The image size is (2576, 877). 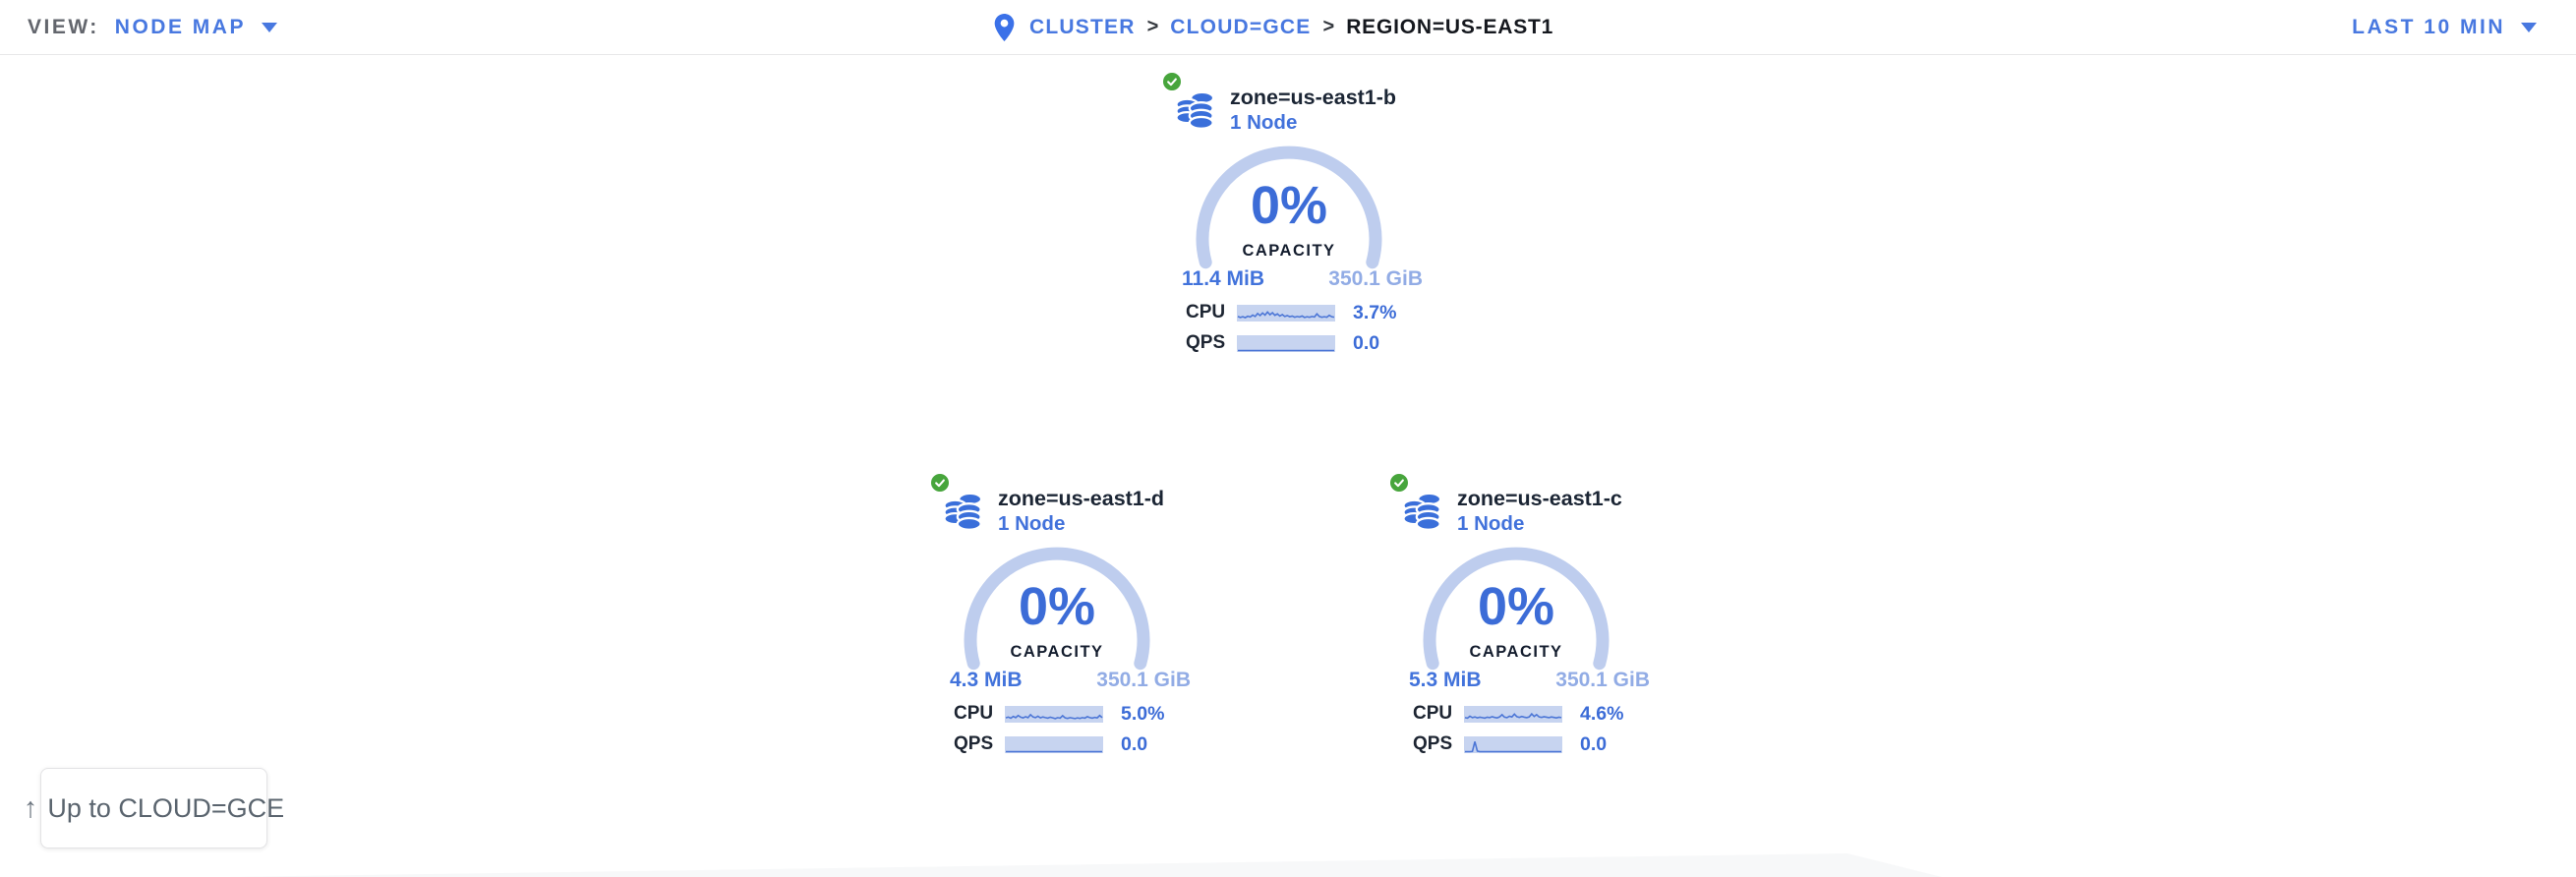 I want to click on capacity-stats: 11.4 MiB 350.1 GiB, so click(x=1293, y=280).